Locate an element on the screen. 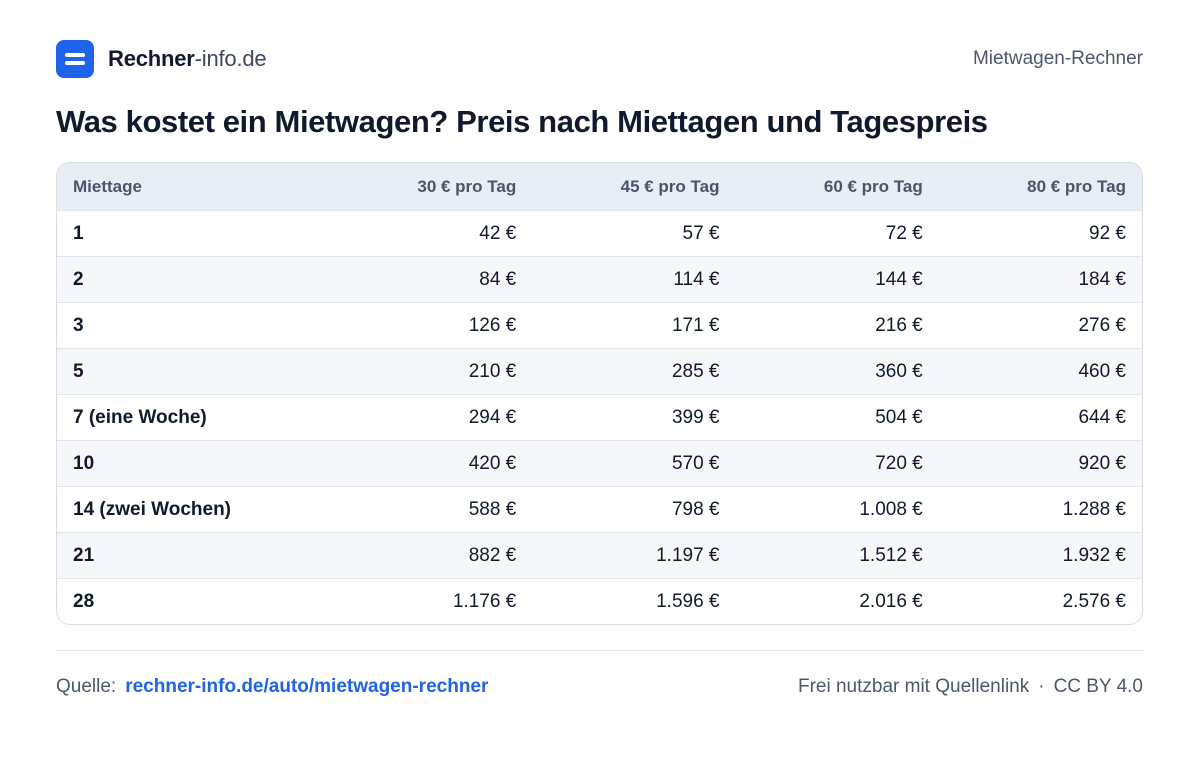 The image size is (1200, 770). price-cell: 1.197 € is located at coordinates (634, 555).